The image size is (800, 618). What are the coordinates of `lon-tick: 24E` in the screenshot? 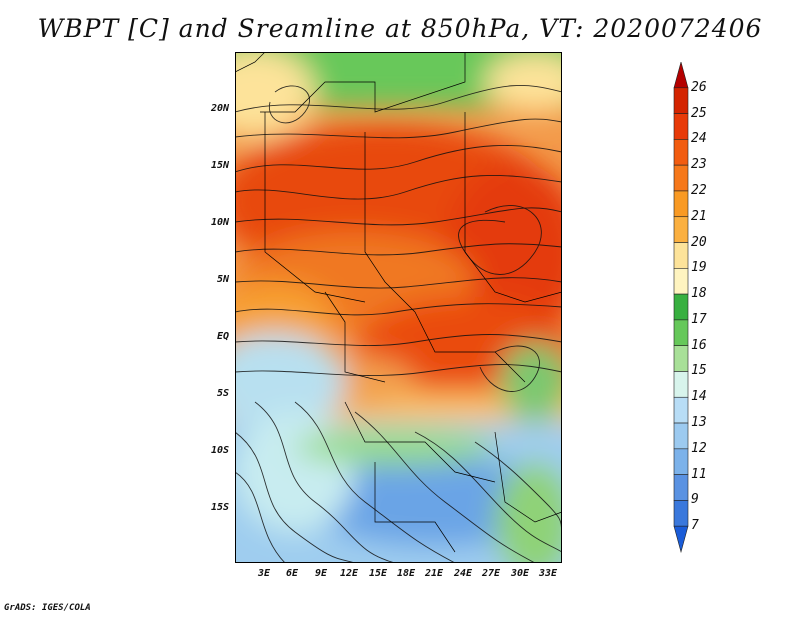 It's located at (463, 573).